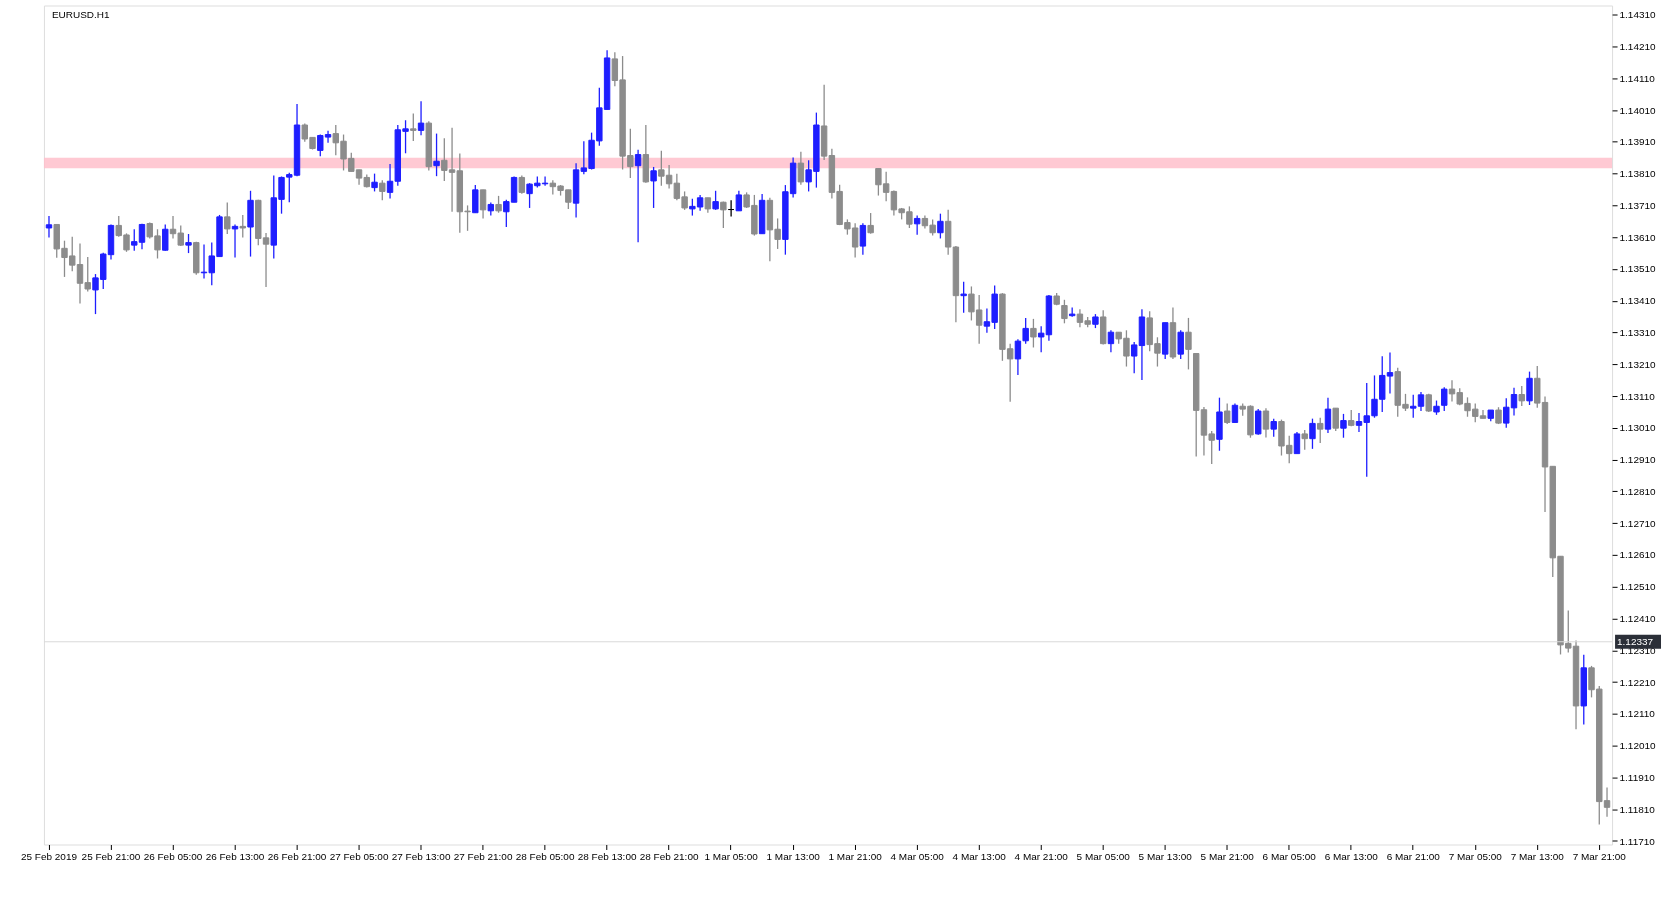 This screenshot has height=900, width=1666. I want to click on x-tick-label: 7 Mar 21:00, so click(1599, 856).